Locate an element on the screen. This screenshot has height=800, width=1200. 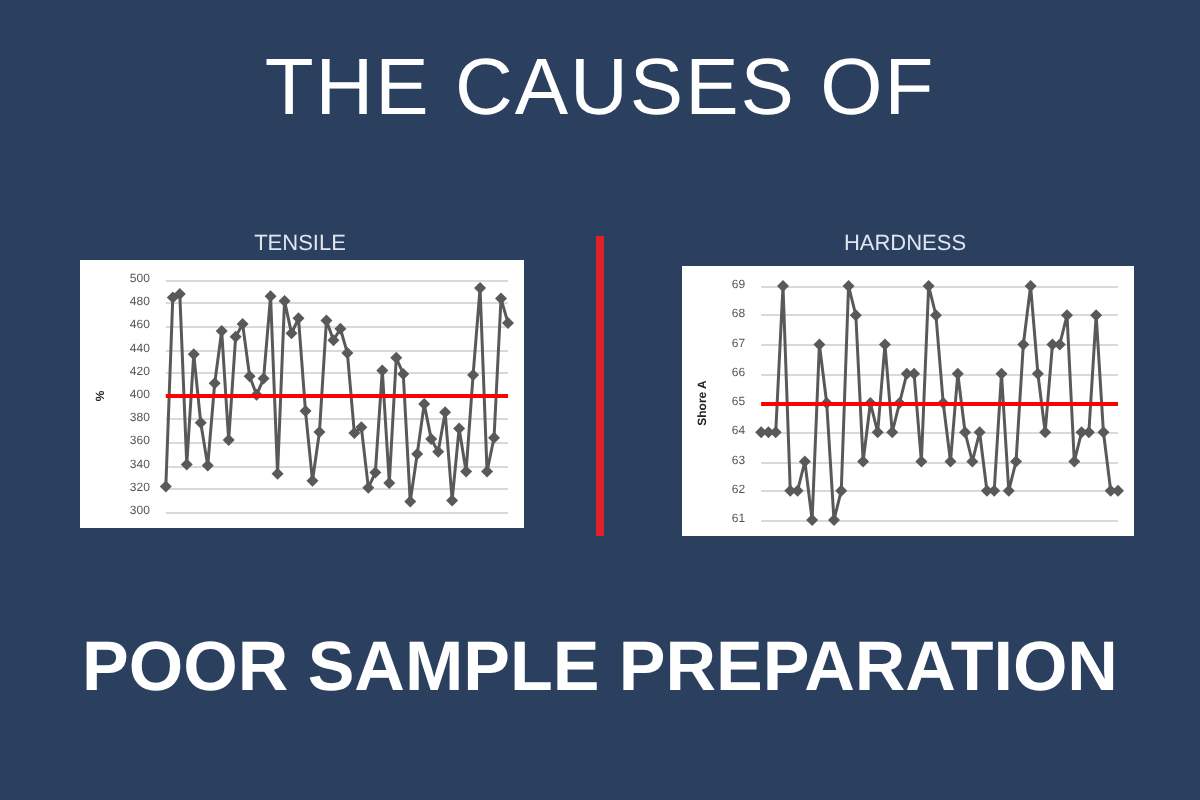
text: POOR SAMPLE PREPARATION is located at coordinates (600, 668).